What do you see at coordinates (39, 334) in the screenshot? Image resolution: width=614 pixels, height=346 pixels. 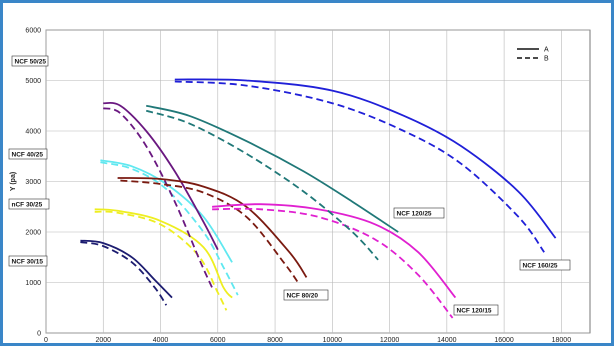 I see `y-tick-label: 0` at bounding box center [39, 334].